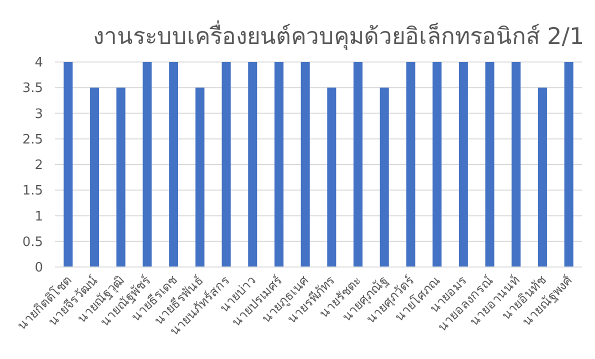  Describe the element at coordinates (38, 165) in the screenshot. I see `y-tick-label: 2` at that location.